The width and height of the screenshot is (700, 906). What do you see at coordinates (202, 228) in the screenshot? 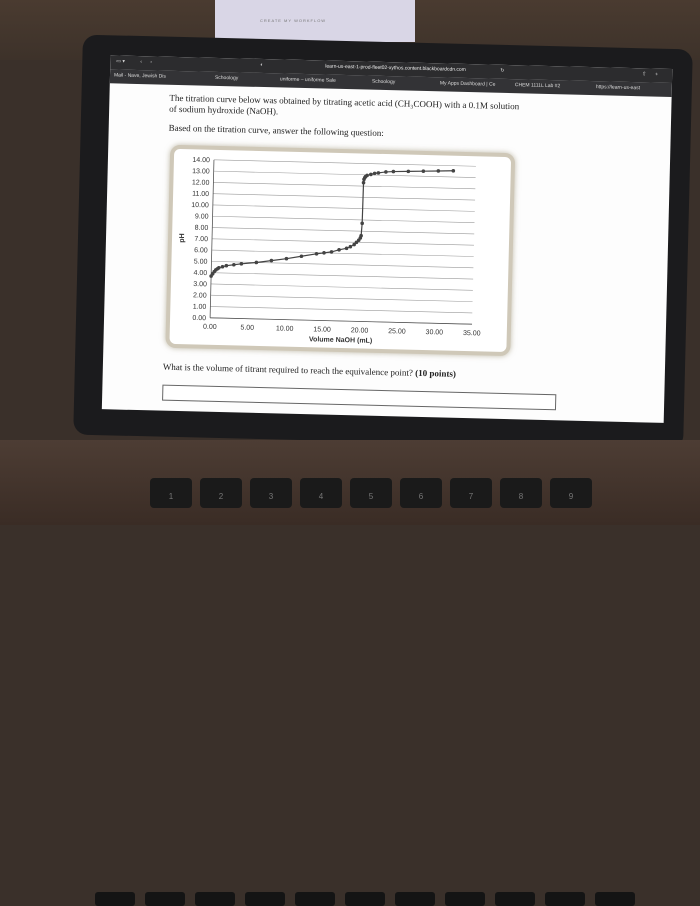
I see `y-tick-label: 8.00` at bounding box center [202, 228].